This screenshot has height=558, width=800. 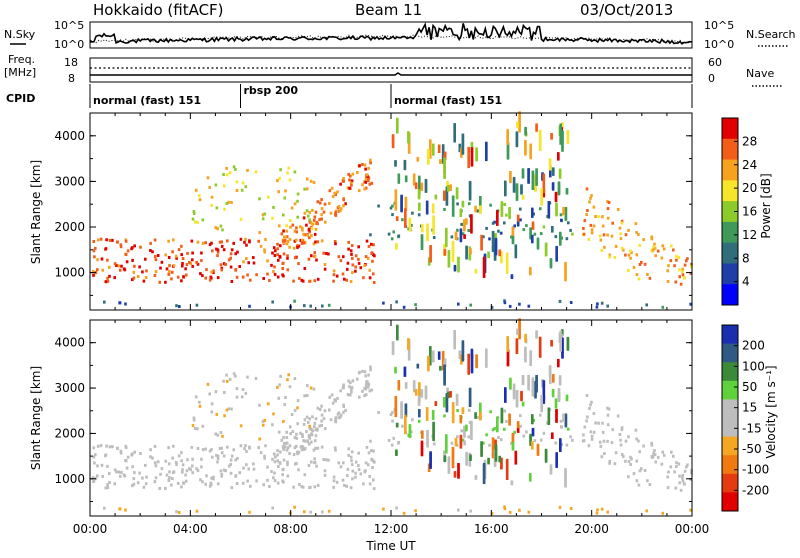 What do you see at coordinates (719, 44) in the screenshot?
I see `nsearch-tick-bottom: 10^0` at bounding box center [719, 44].